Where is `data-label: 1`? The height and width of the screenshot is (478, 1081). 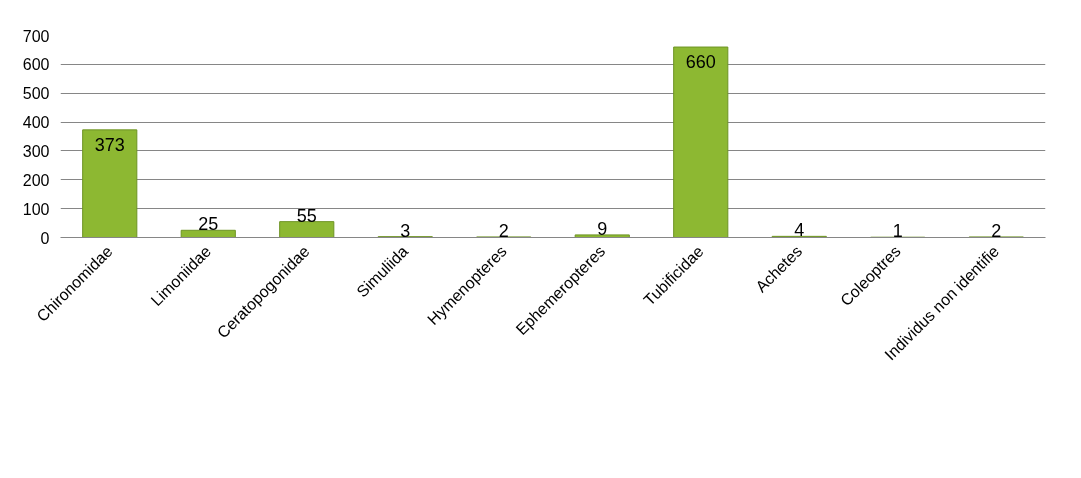
data-label: 1 is located at coordinates (897, 231).